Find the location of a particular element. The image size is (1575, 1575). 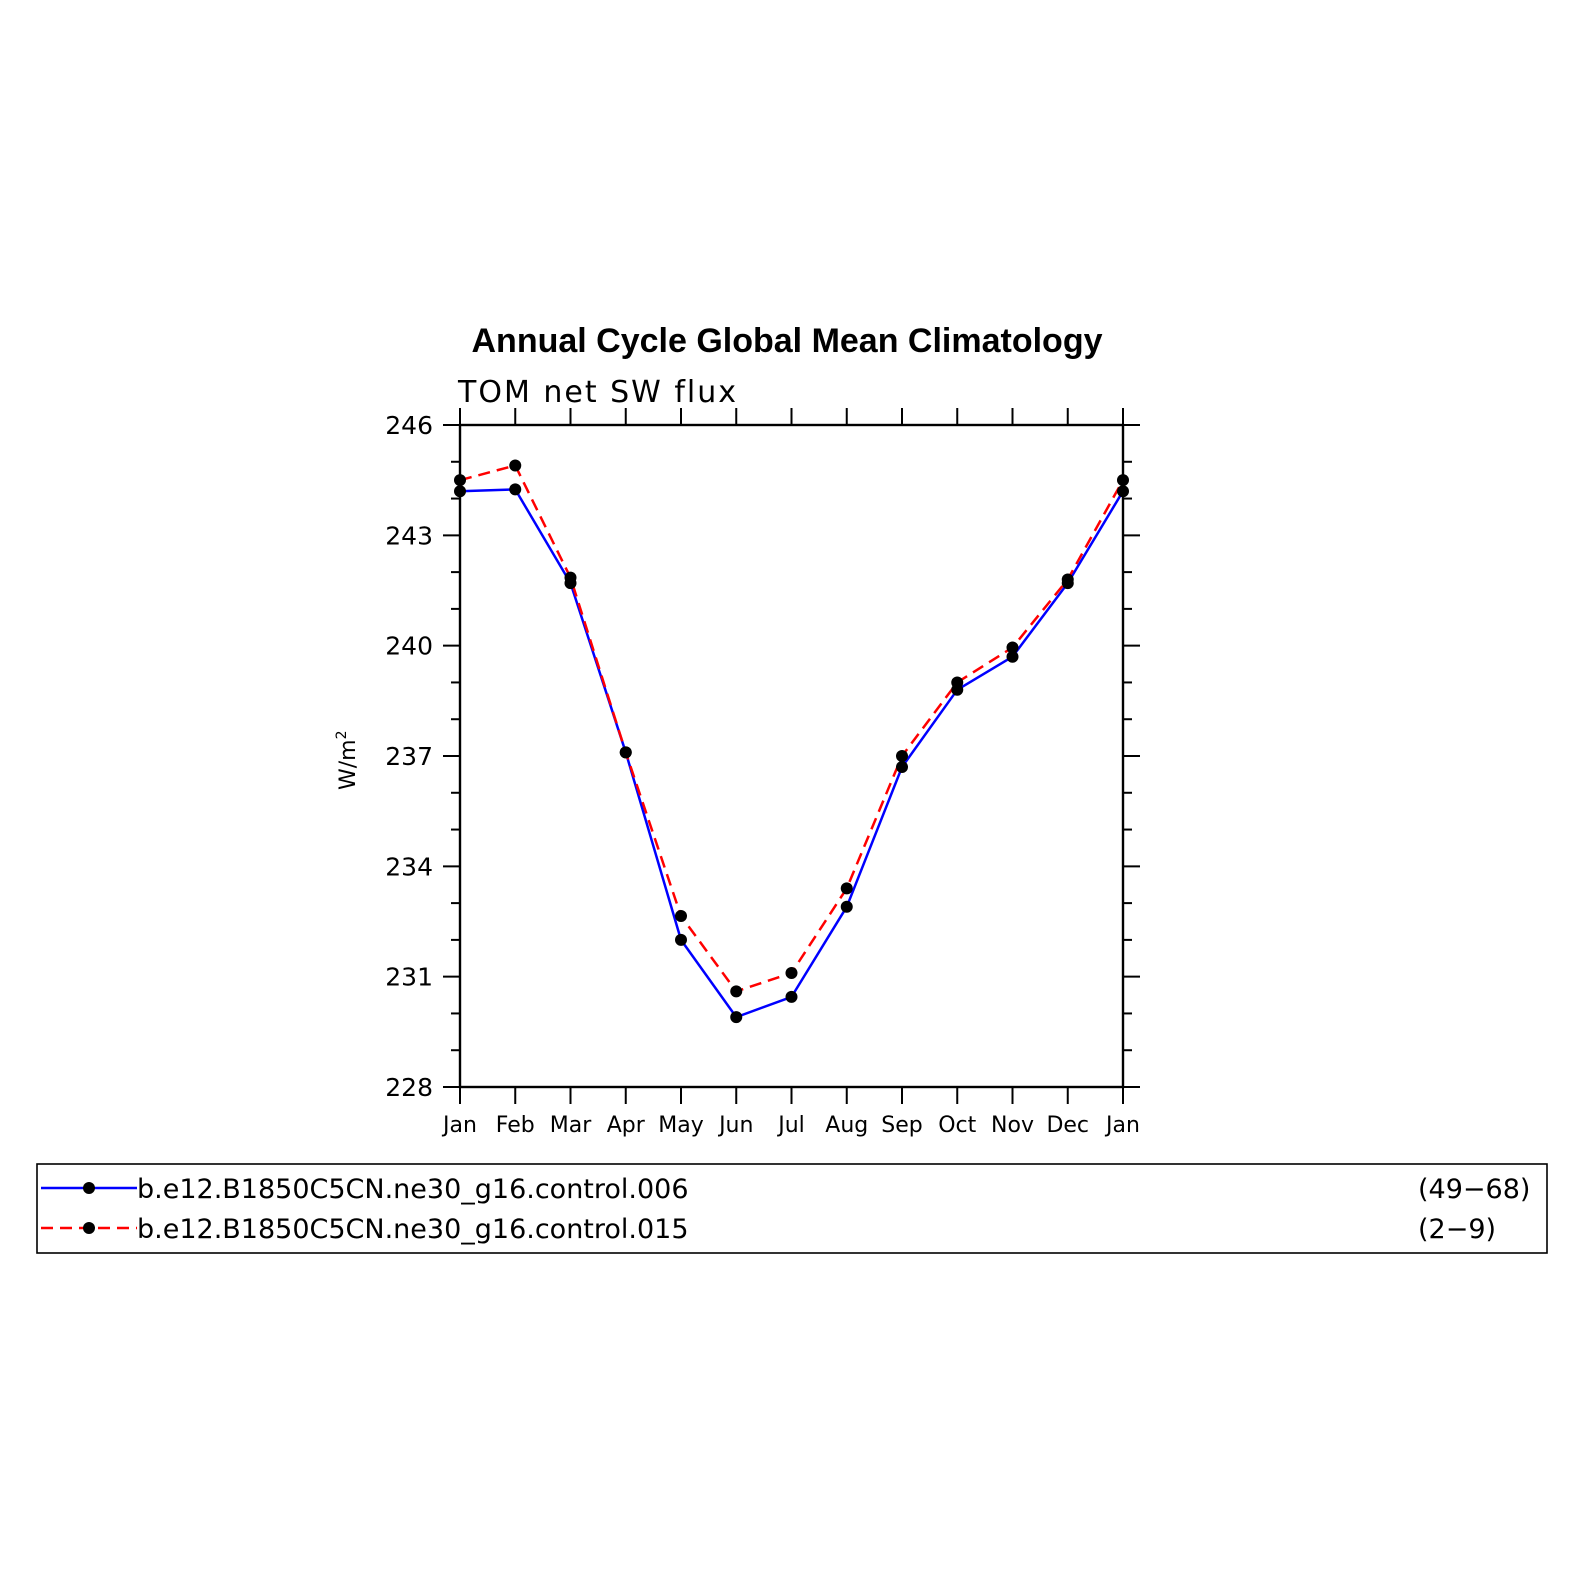

chart-title: Annual Cycle Global Mean Climatology is located at coordinates (787, 341).